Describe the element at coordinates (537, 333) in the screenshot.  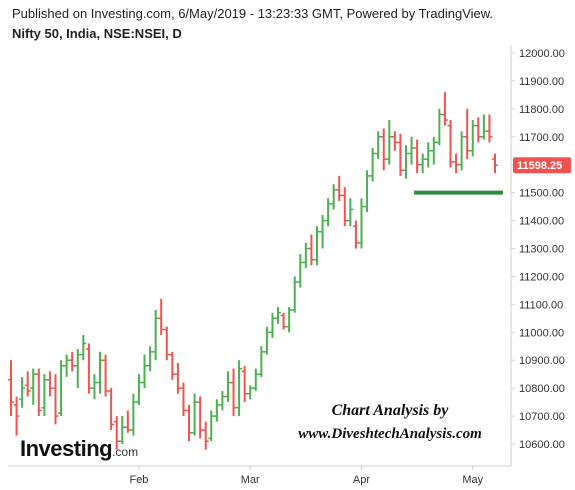
I see `y-tick: 11000.00` at that location.